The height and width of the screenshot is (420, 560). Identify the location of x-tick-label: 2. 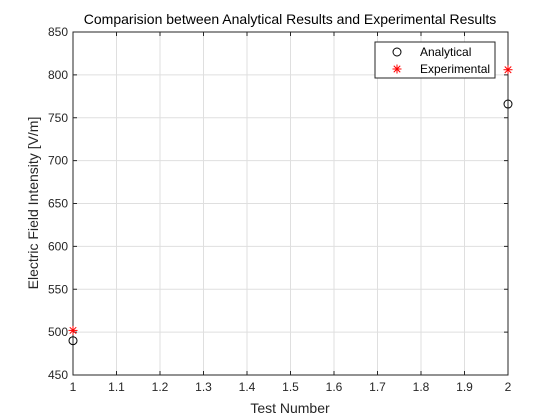
(508, 387).